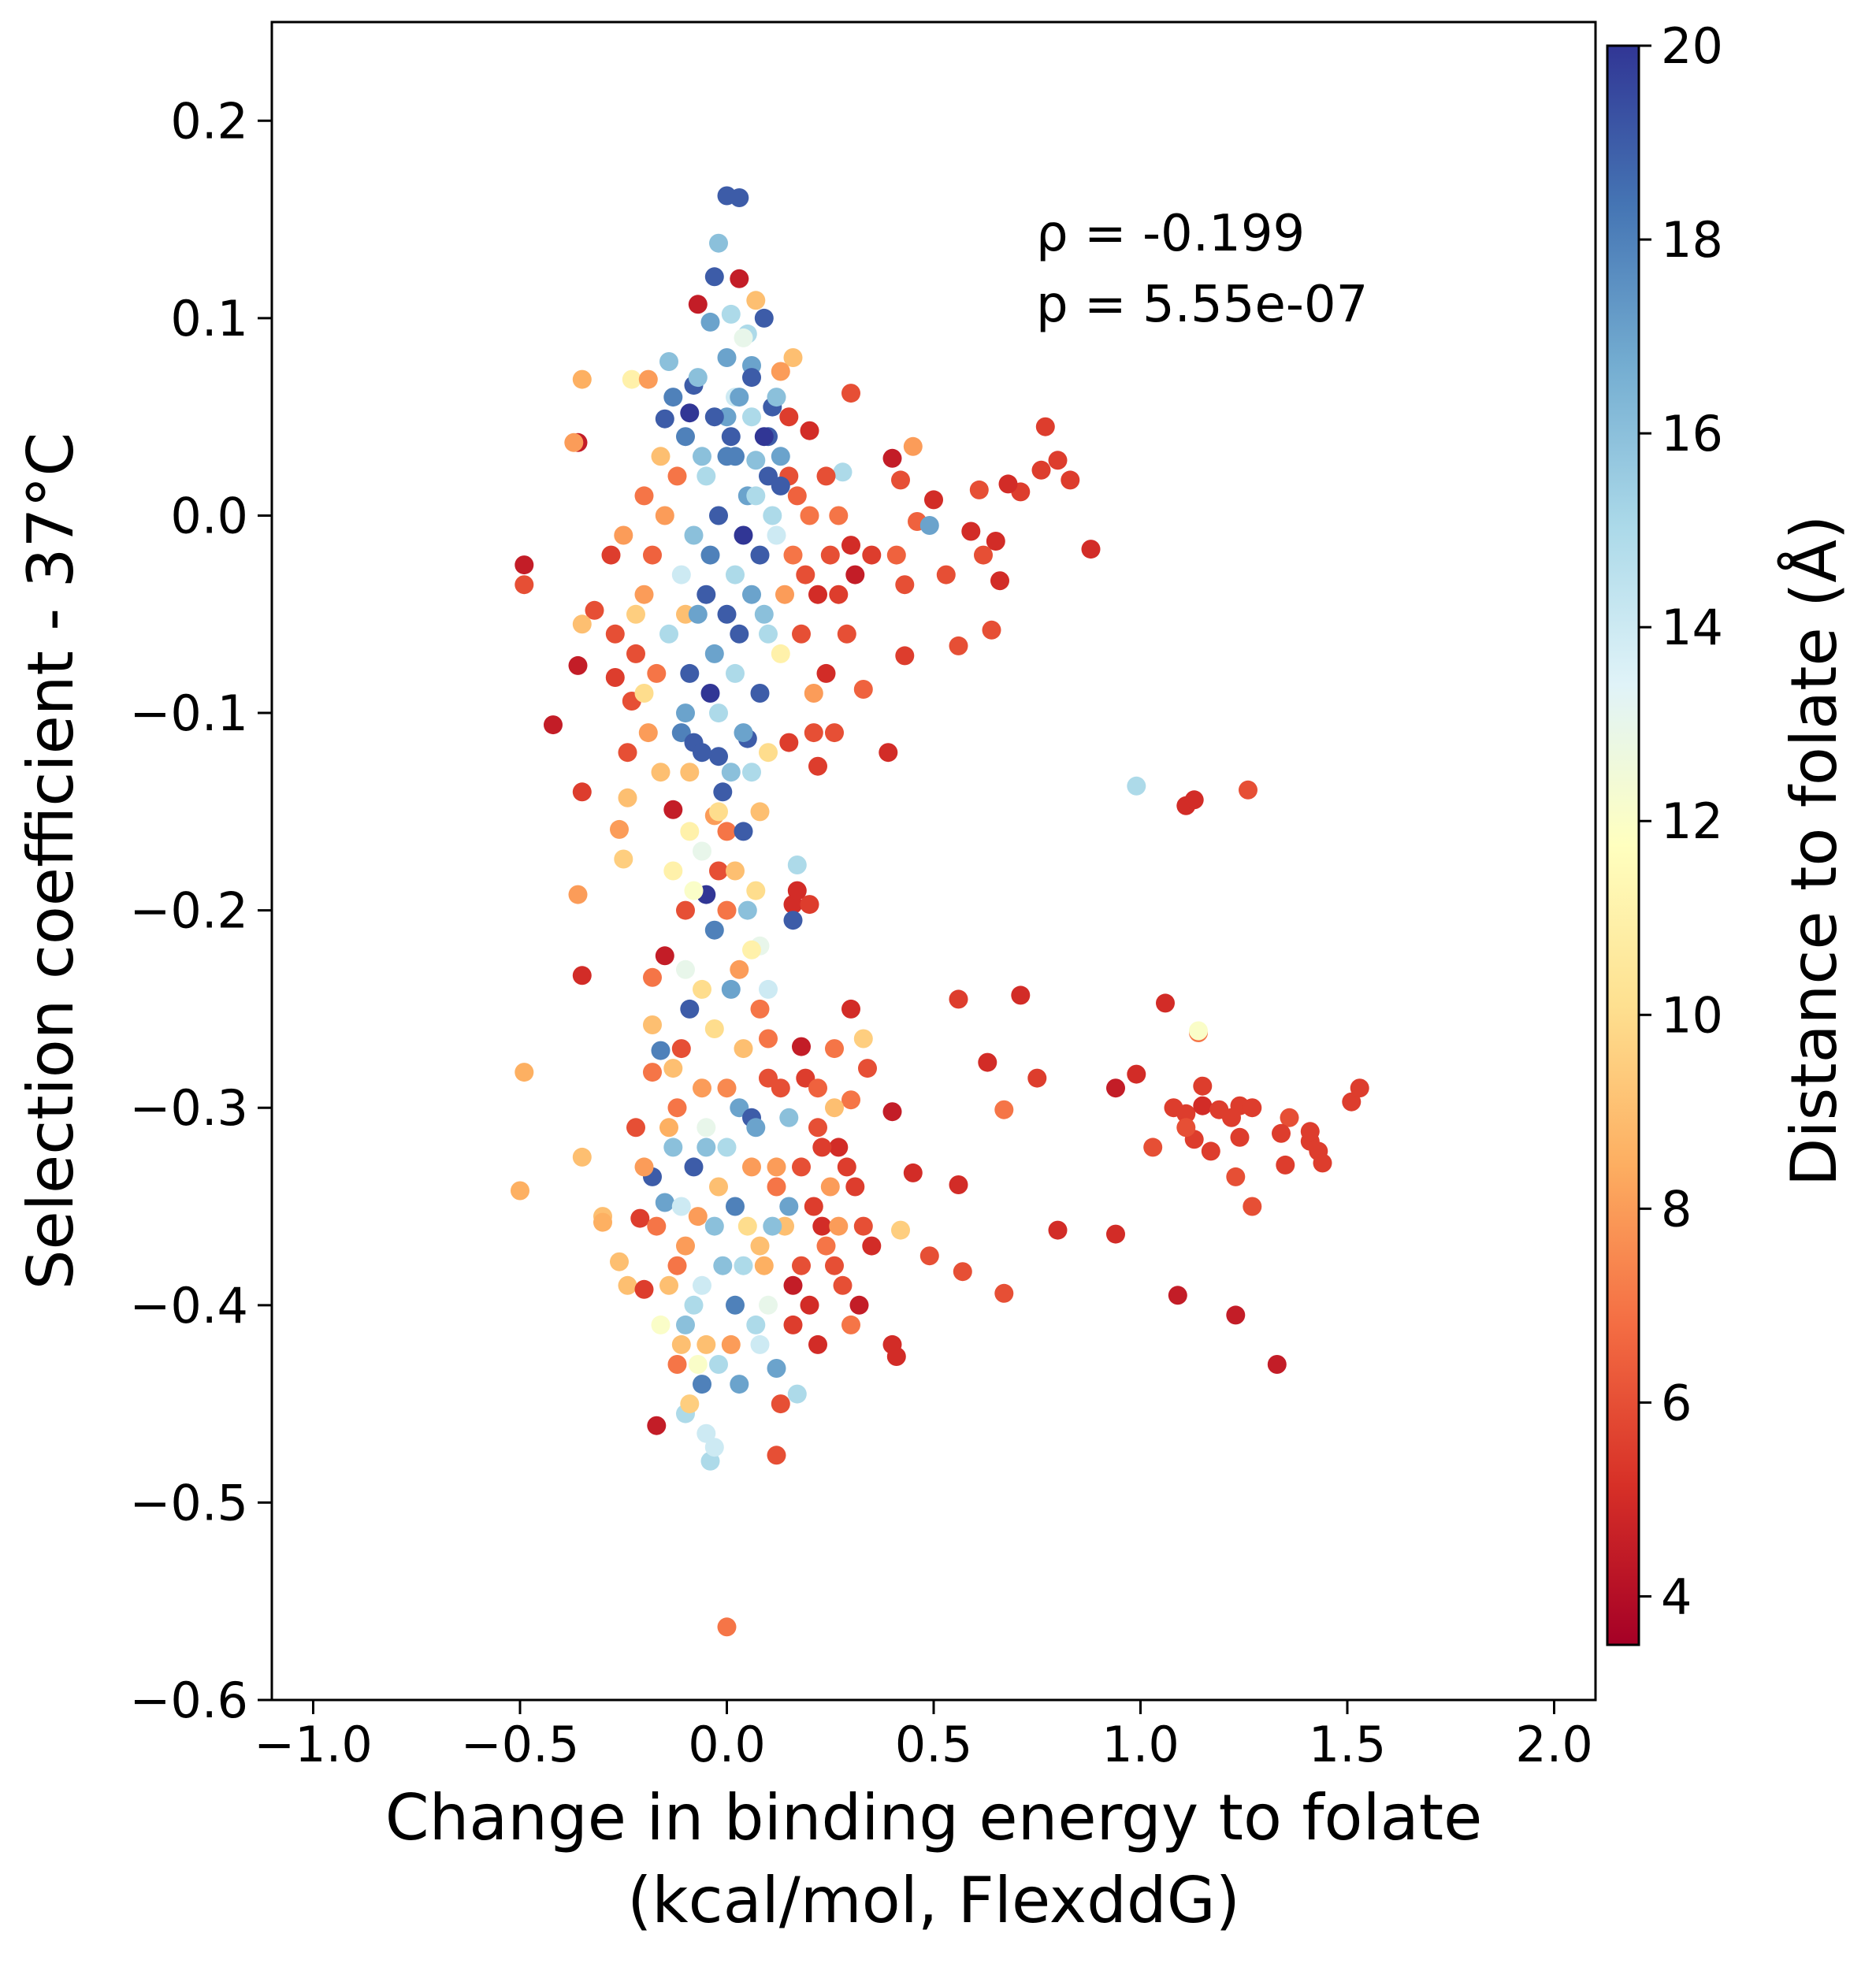 This screenshot has height=1982, width=1876. I want to click on colorbar-ticks: 4 6 8 10 12 14 16 18 20, so click(1681, 821).